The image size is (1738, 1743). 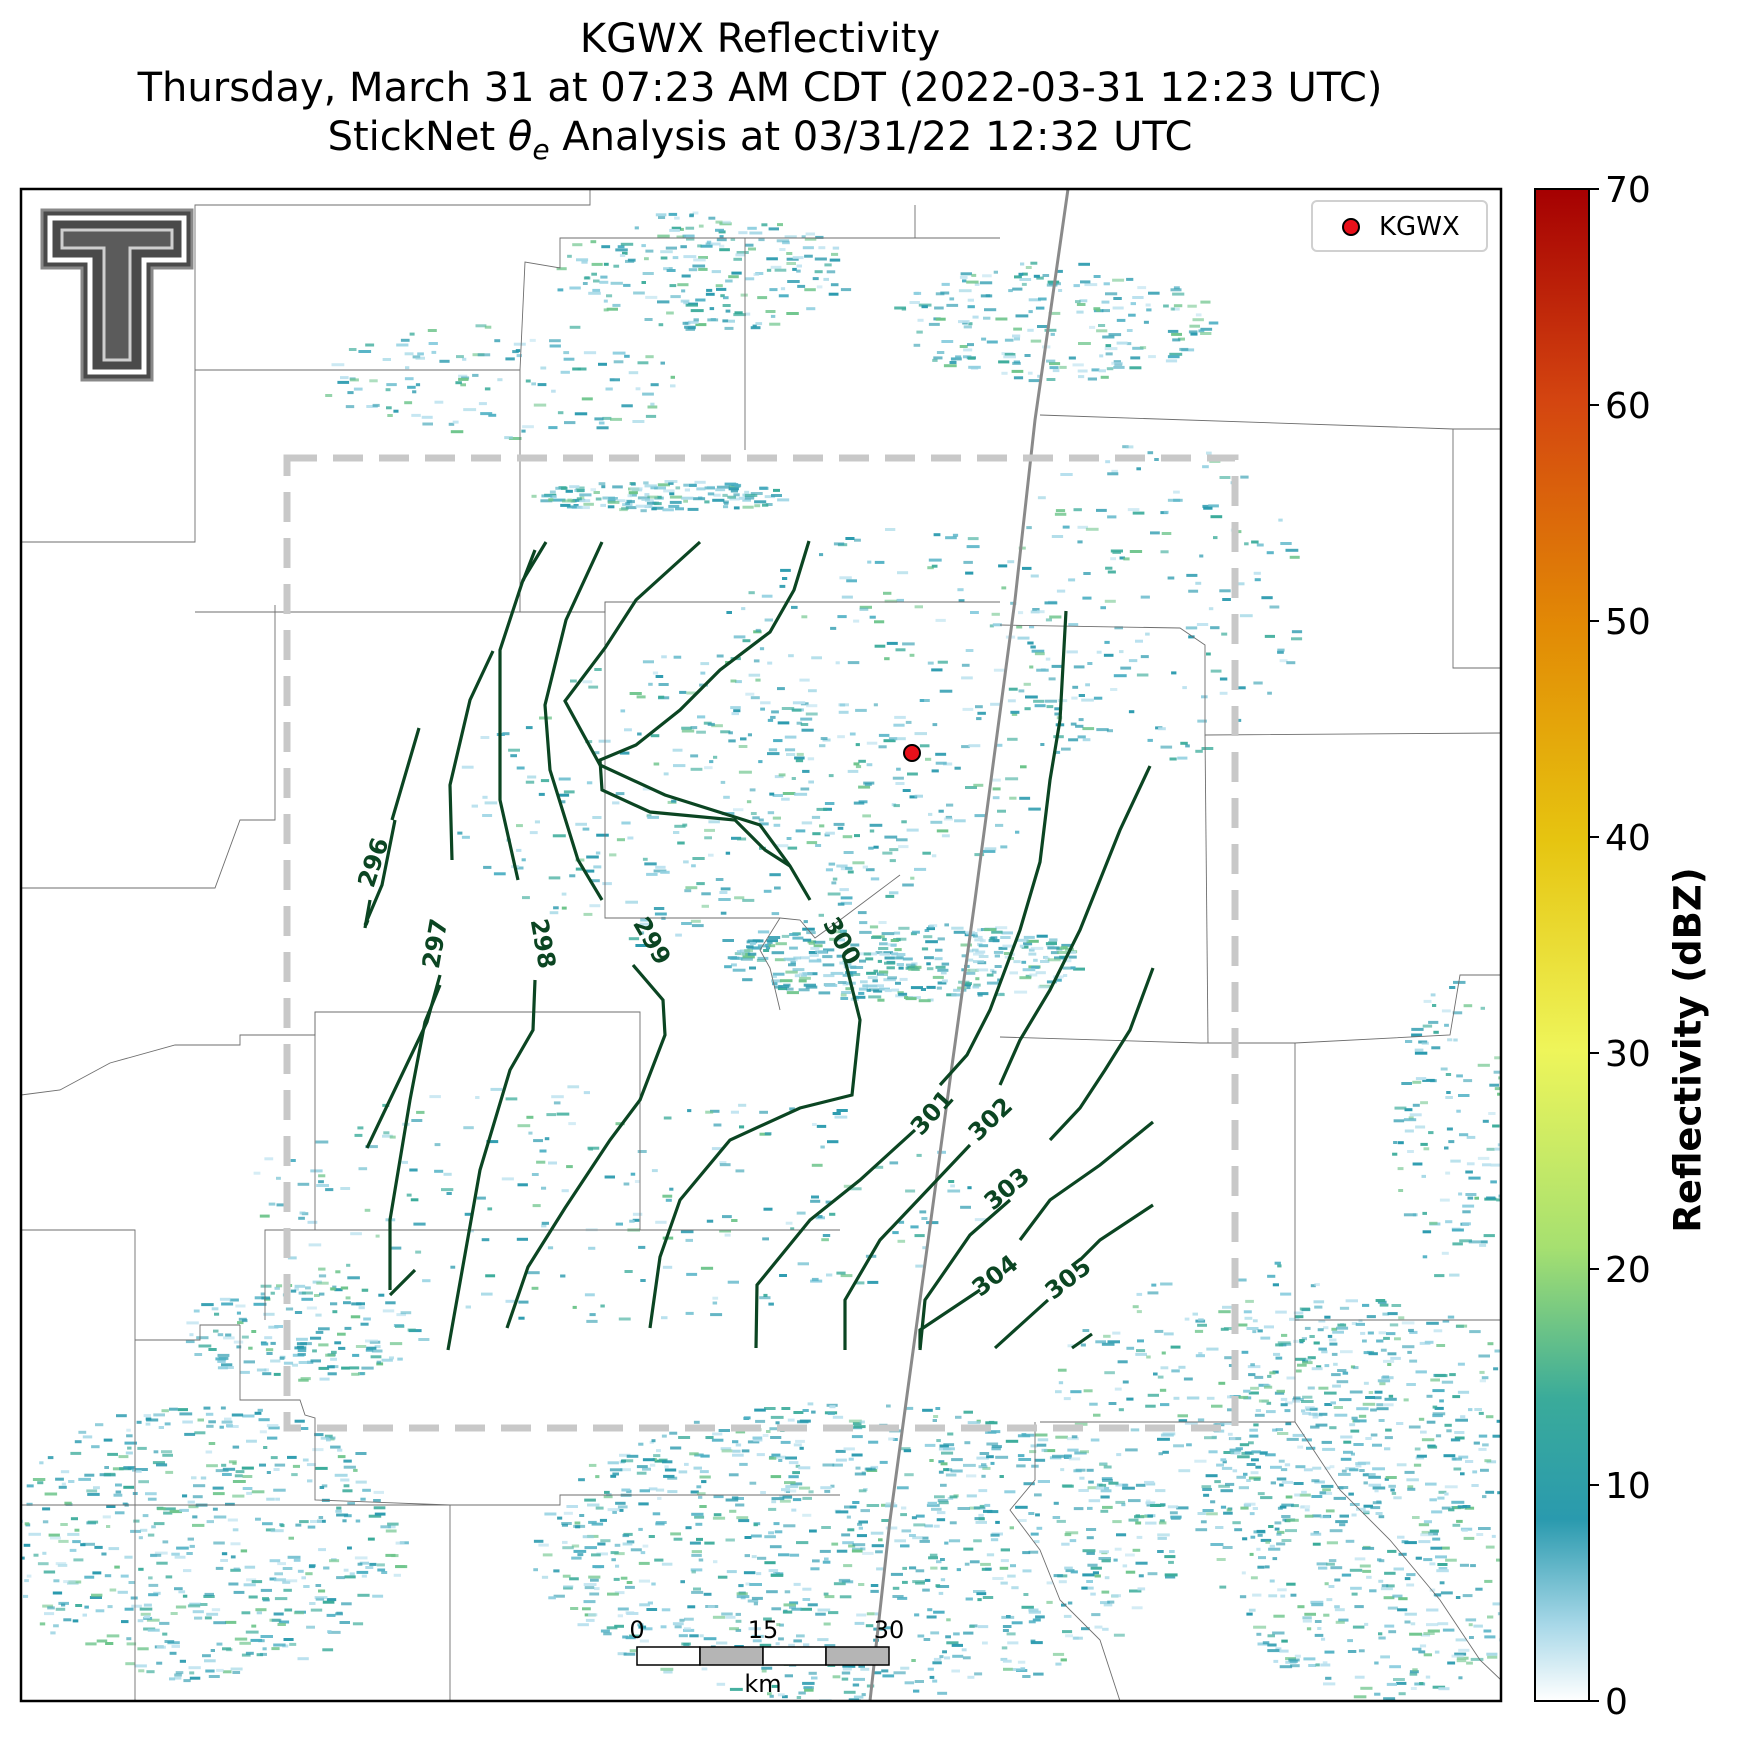 What do you see at coordinates (1068, 1278) in the screenshot?
I see `contour-label-305: 305` at bounding box center [1068, 1278].